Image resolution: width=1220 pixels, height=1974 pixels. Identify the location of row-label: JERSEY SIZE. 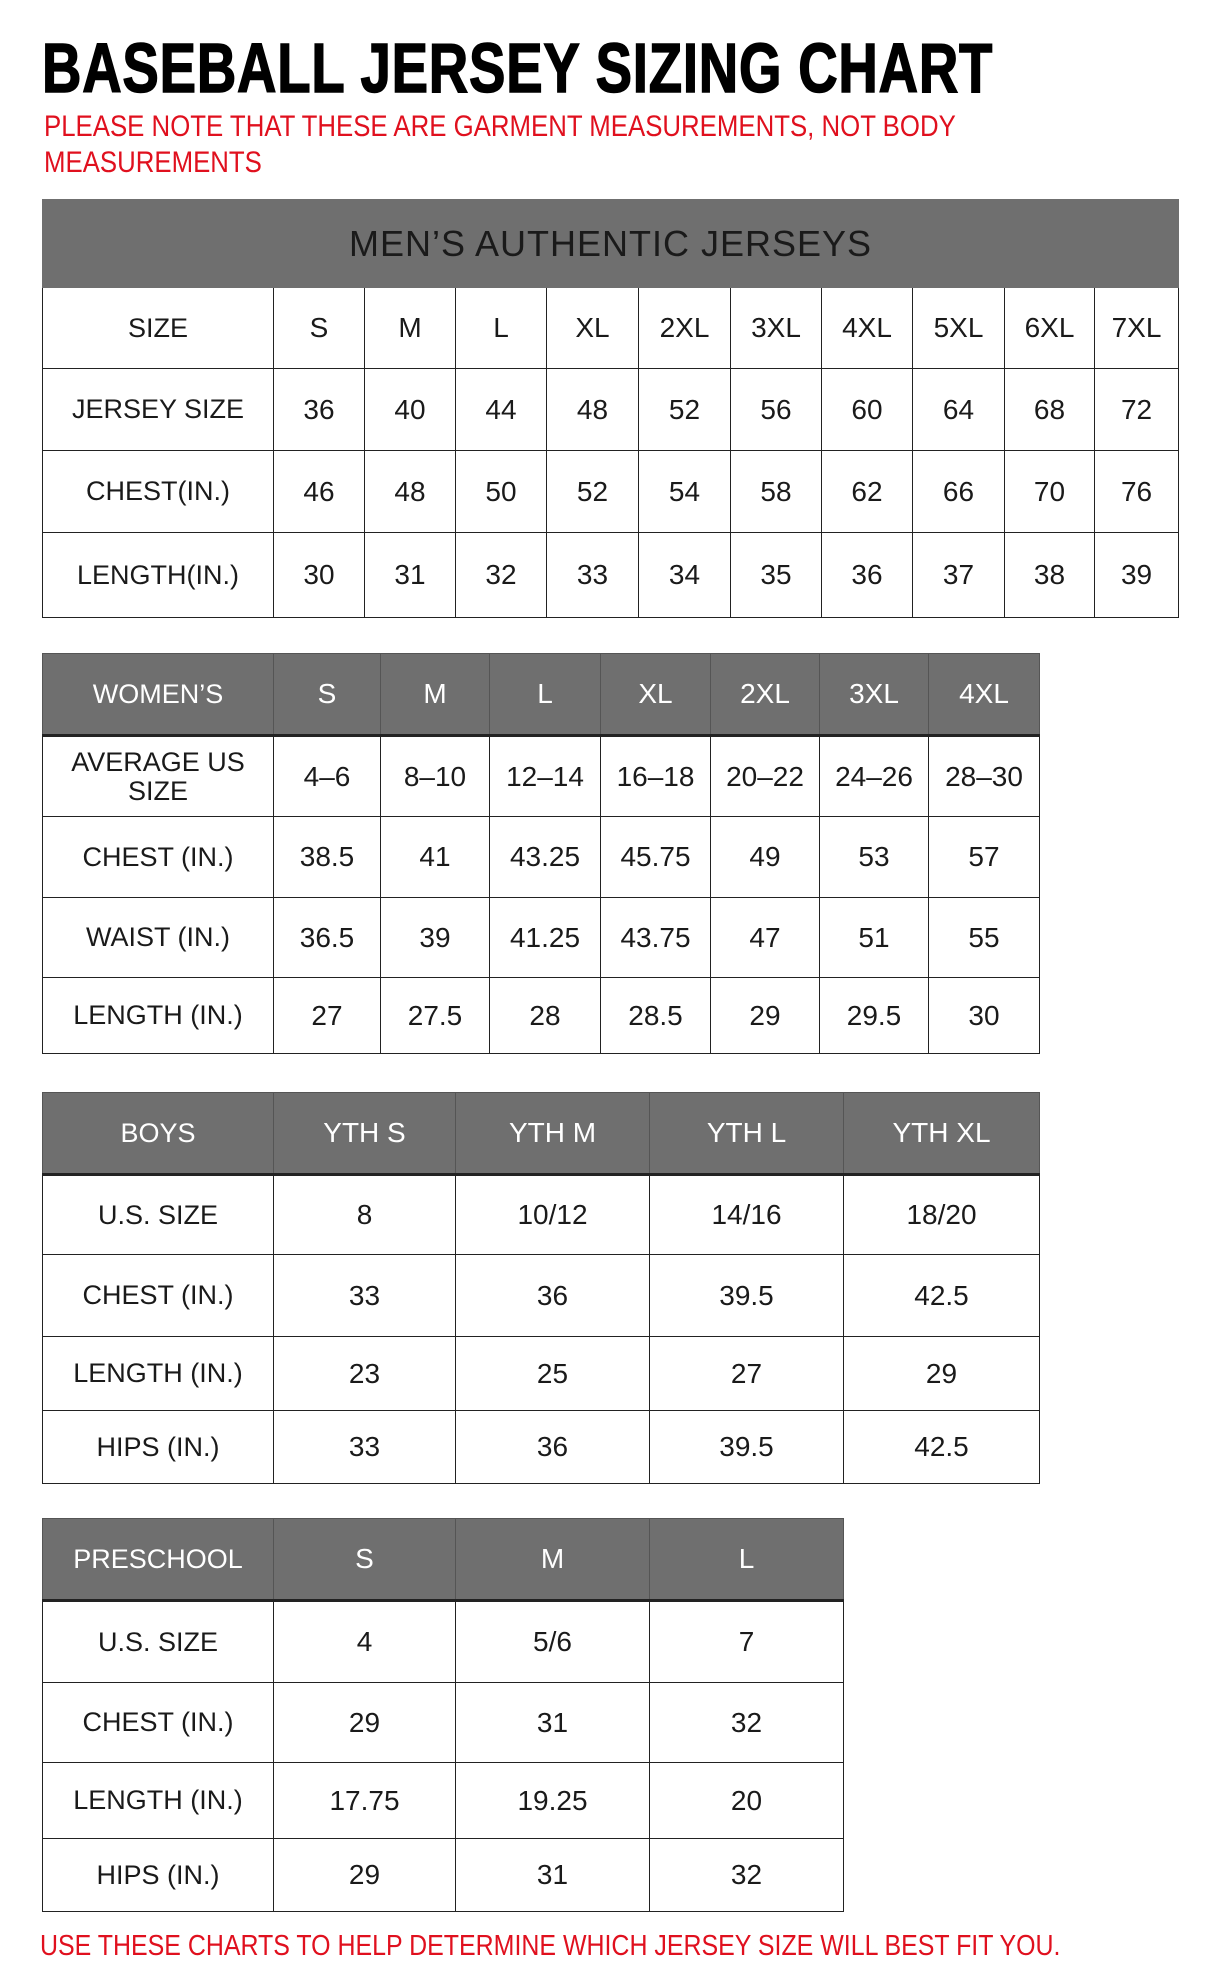
(158, 409).